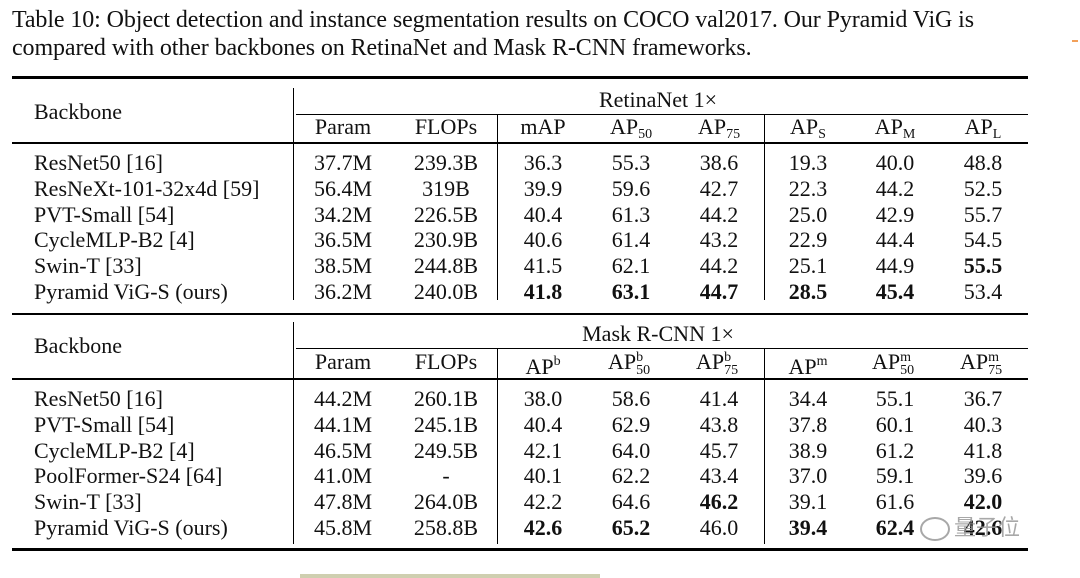 This screenshot has height=578, width=1080. I want to click on retinanet-cell: 36.5M, so click(343, 240).